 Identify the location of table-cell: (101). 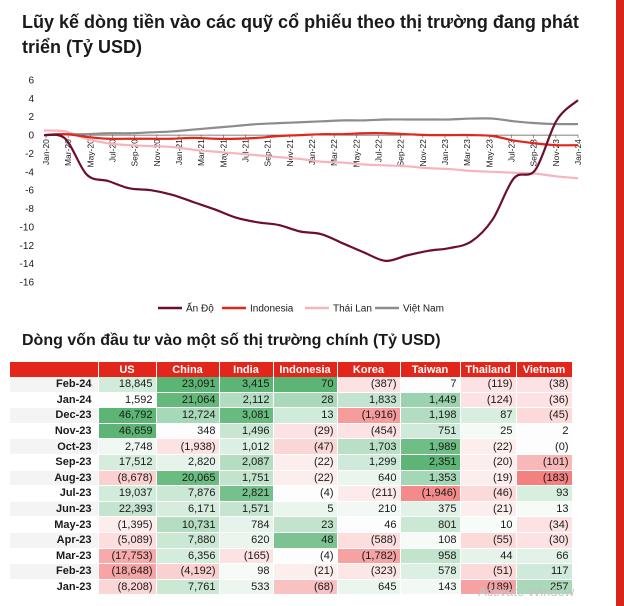
(544, 462).